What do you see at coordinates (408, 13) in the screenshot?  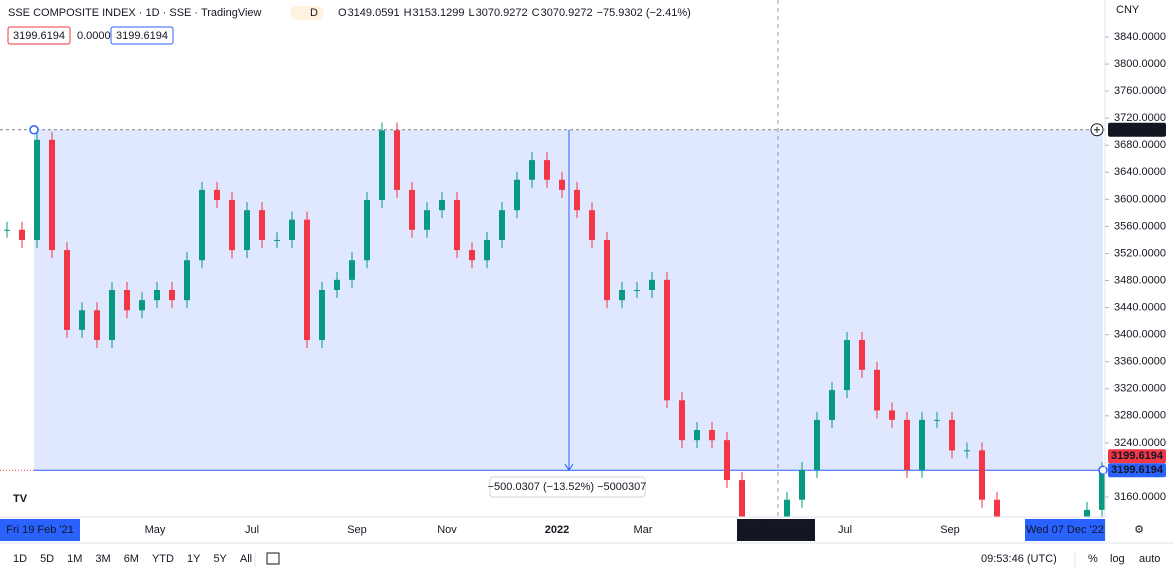 I see `ohlc-key: H` at bounding box center [408, 13].